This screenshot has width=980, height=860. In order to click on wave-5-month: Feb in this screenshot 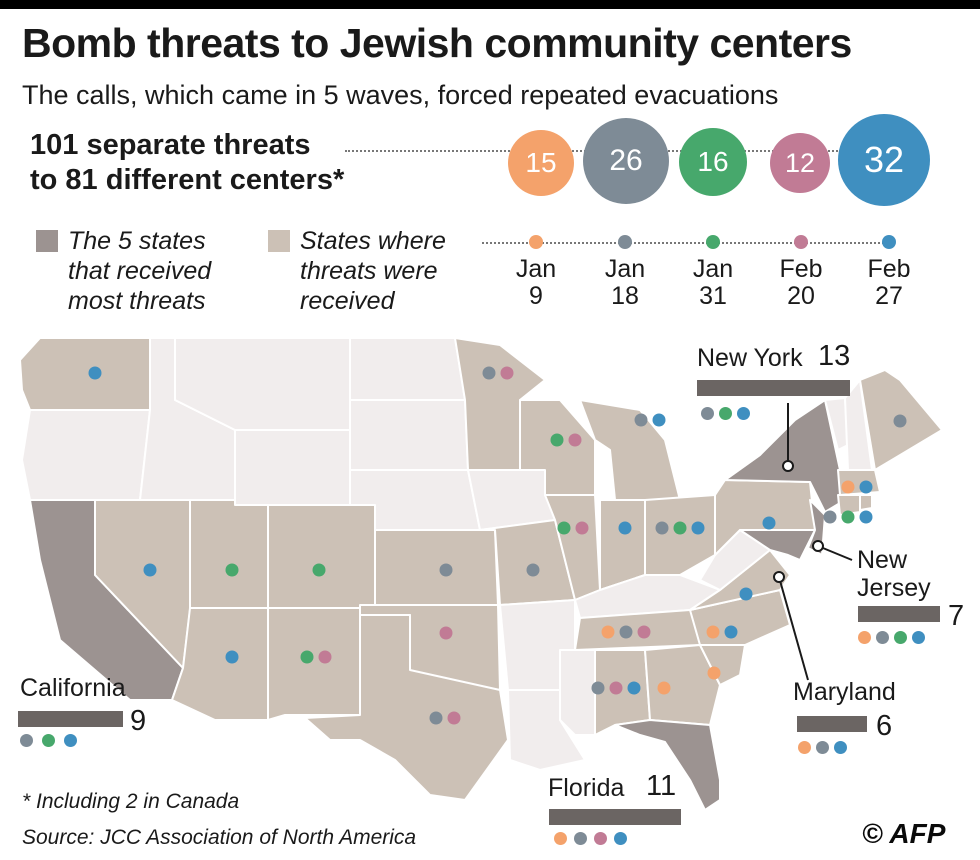, I will do `click(889, 269)`.